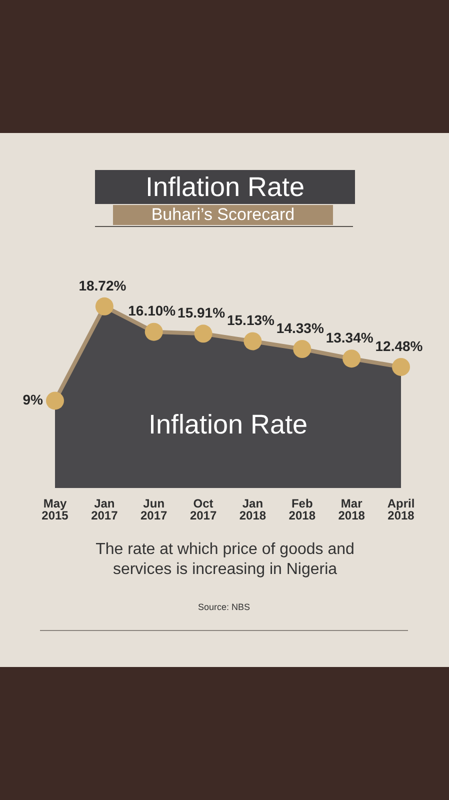 This screenshot has width=449, height=800. Describe the element at coordinates (252, 509) in the screenshot. I see `x-tick-label: Jan 2018` at that location.